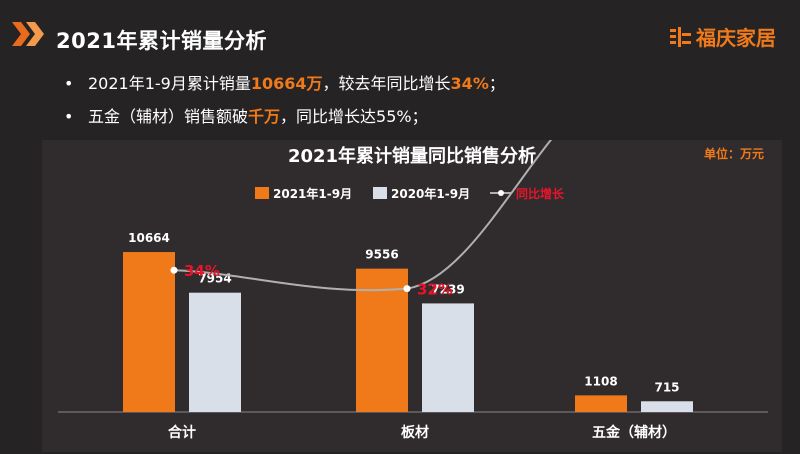 The width and height of the screenshot is (800, 454). Describe the element at coordinates (469, 83) in the screenshot. I see `highlight-text: 34%` at that location.